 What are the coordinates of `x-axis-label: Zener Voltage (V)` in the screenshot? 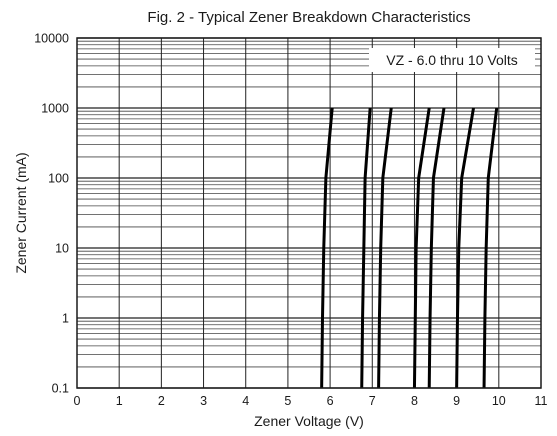 It's located at (309, 421).